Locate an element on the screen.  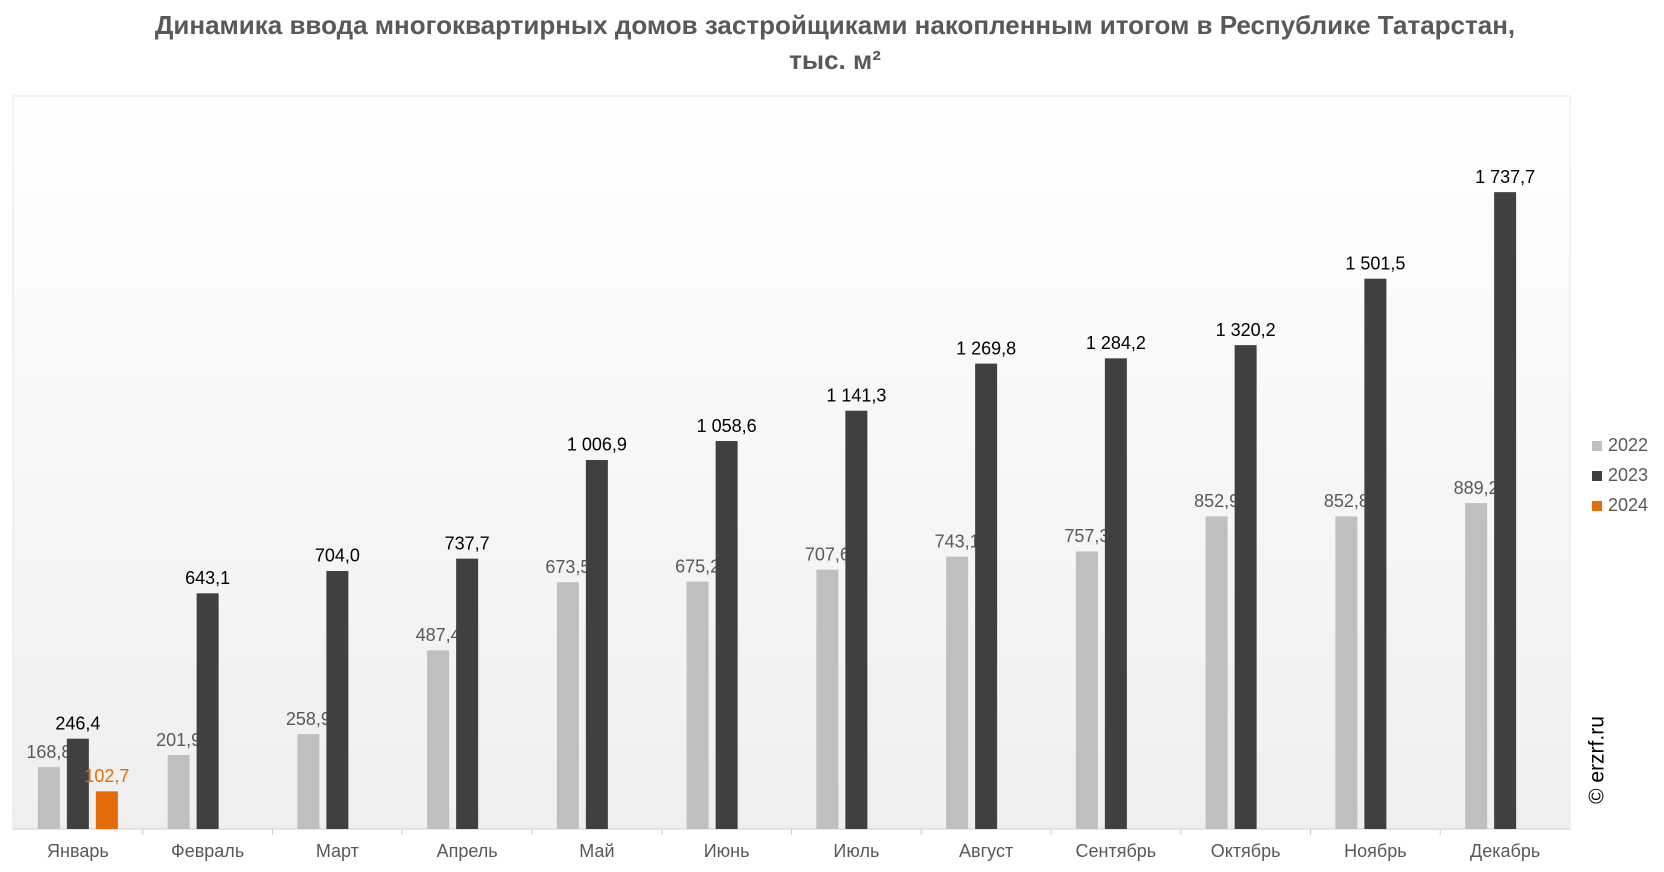
x-tick-label: Сентябрь is located at coordinates (1116, 851).